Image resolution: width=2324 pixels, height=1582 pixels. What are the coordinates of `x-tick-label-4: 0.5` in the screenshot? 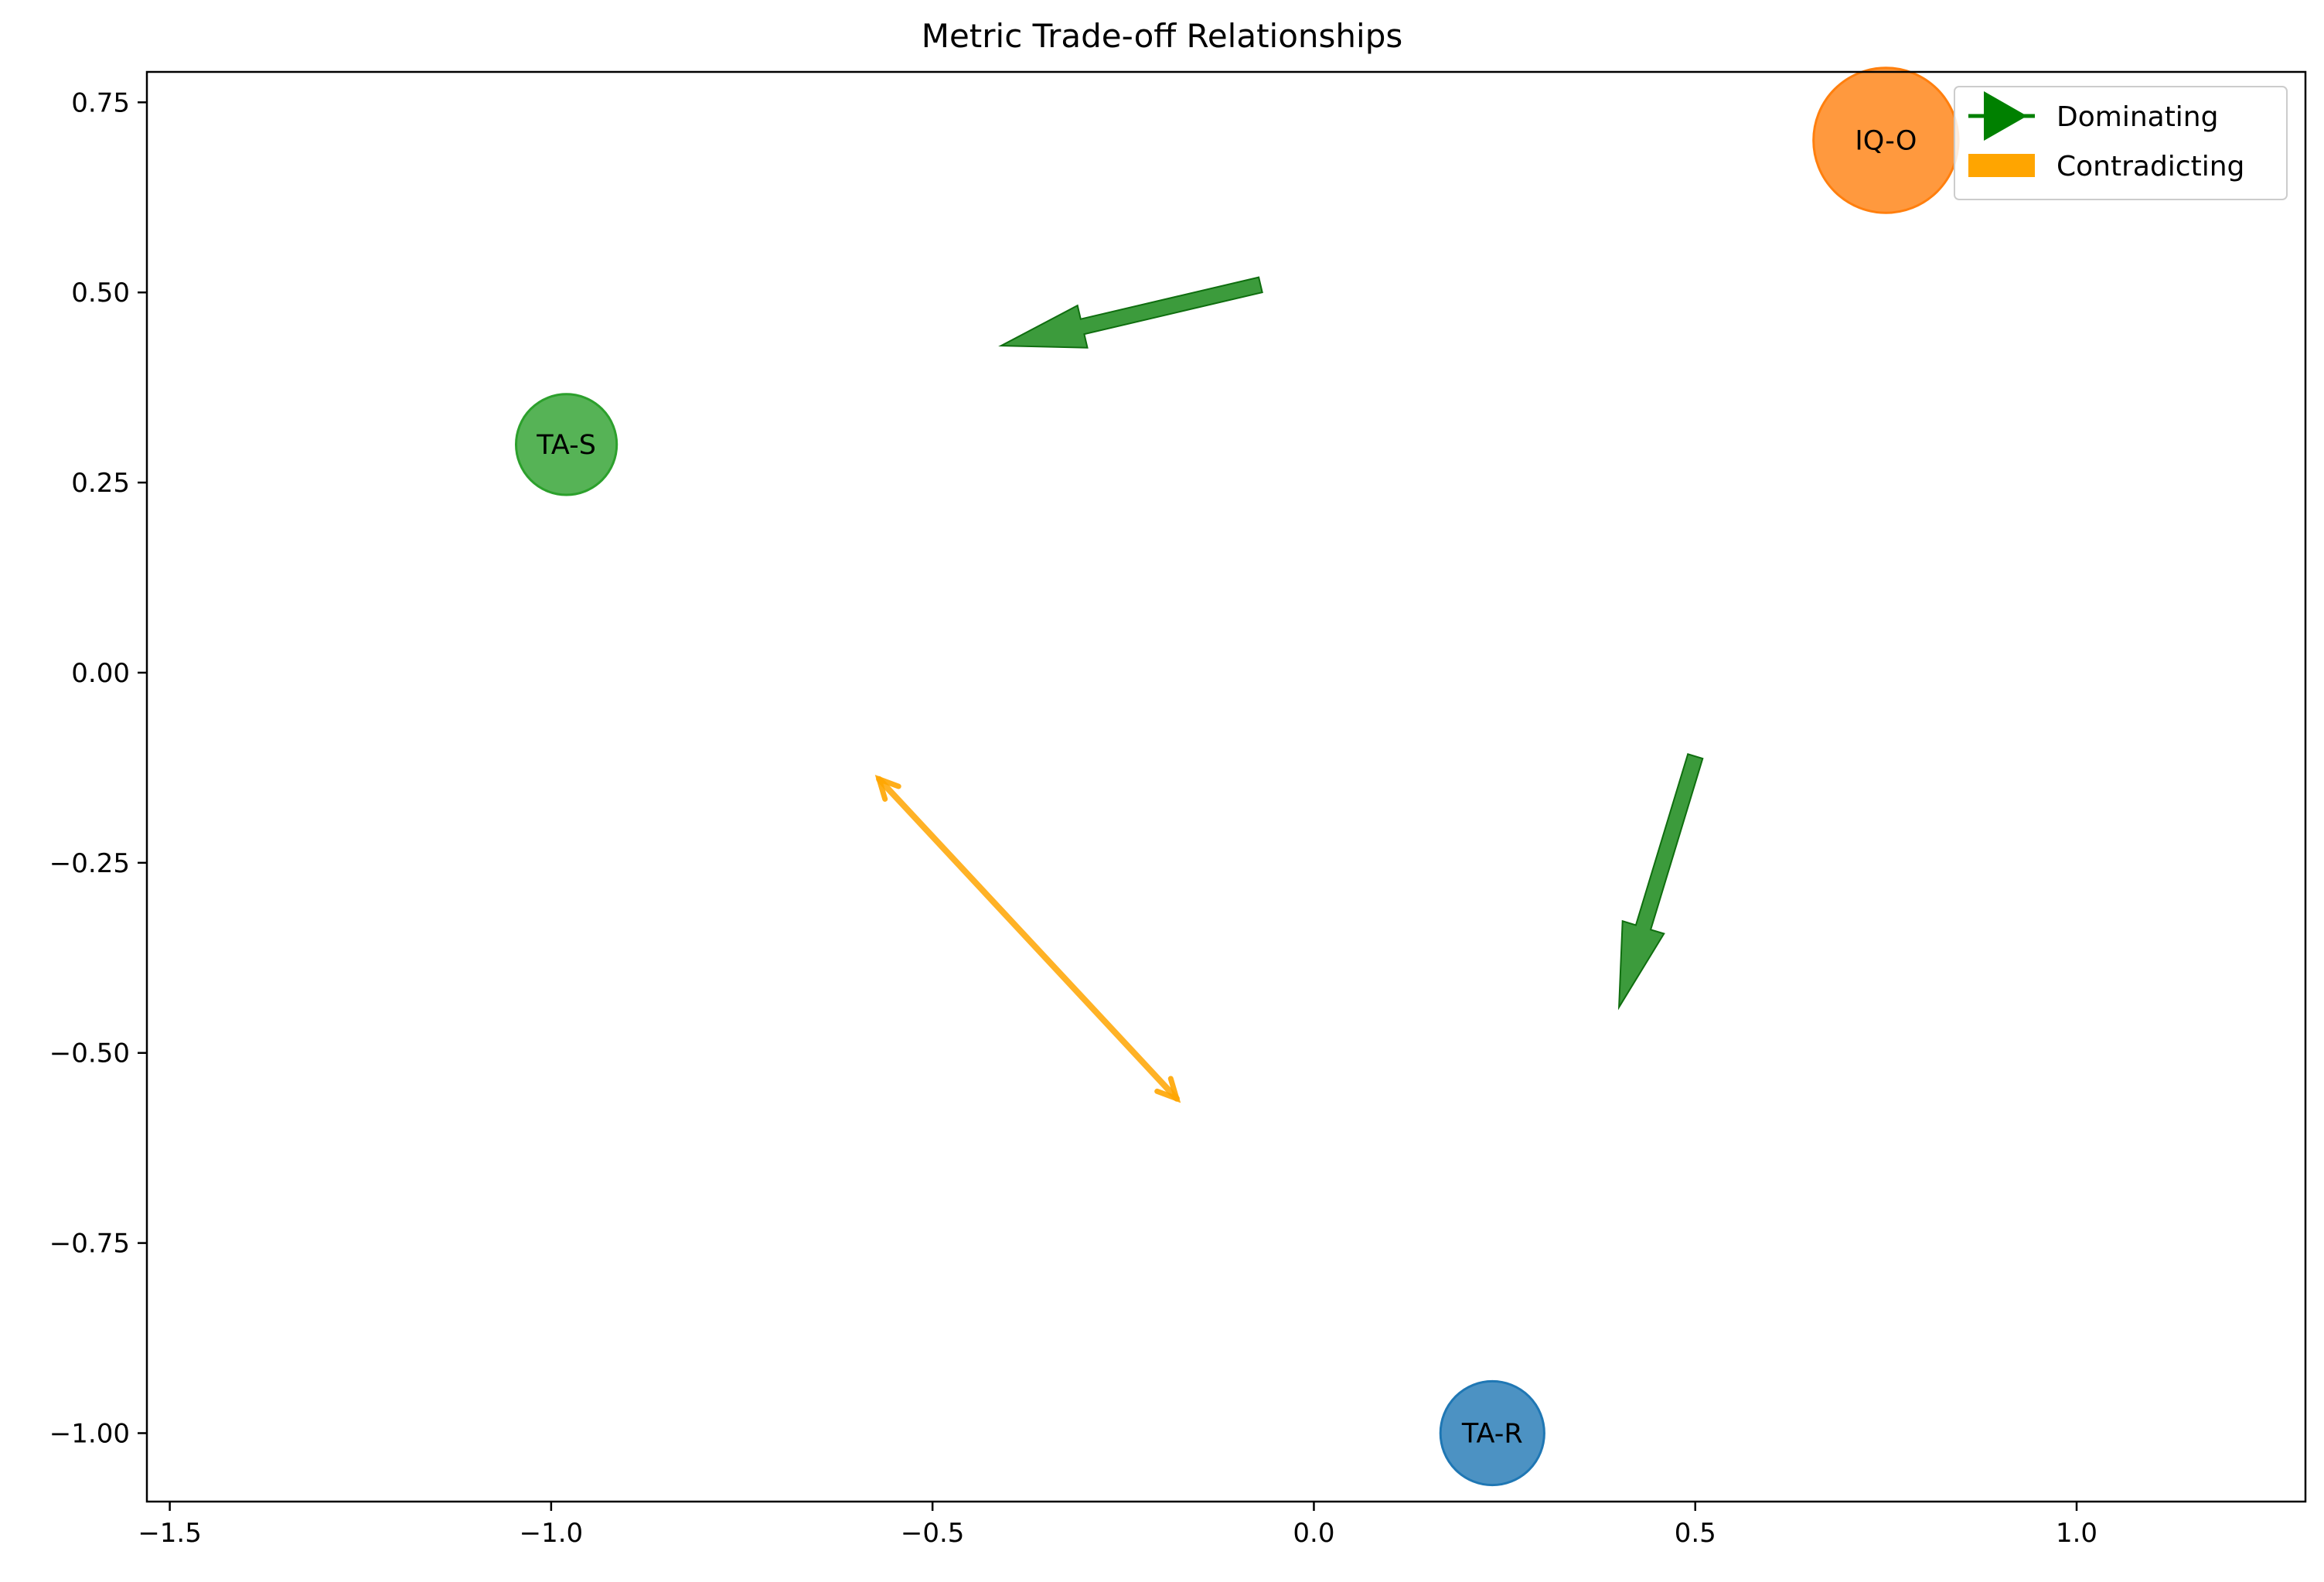 It's located at (1695, 1533).